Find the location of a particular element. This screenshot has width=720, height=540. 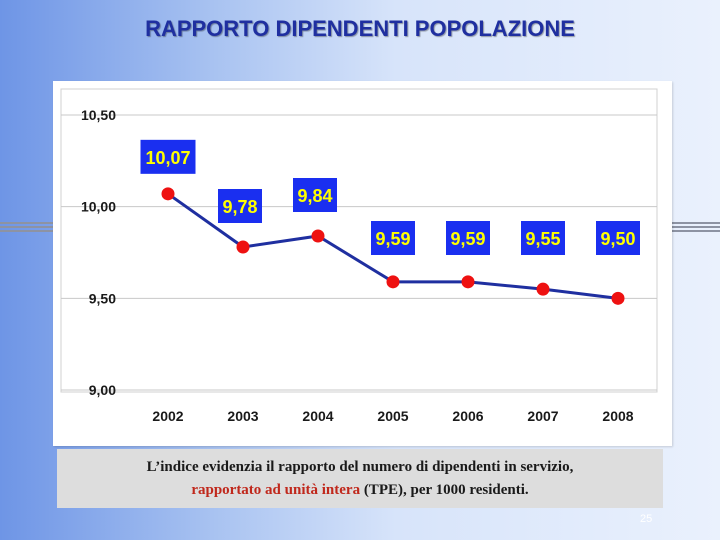

data-label-text: 9,55 is located at coordinates (542, 239).